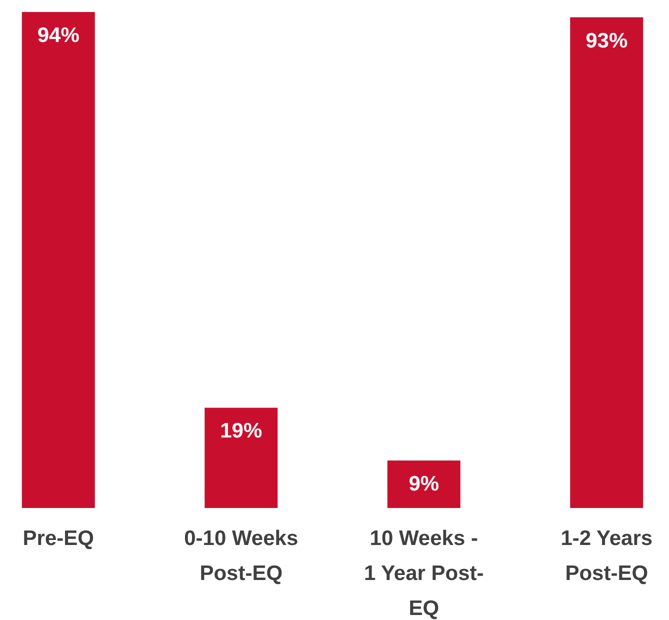 Image resolution: width=669 pixels, height=620 pixels. I want to click on data-label: 19%, so click(241, 431).